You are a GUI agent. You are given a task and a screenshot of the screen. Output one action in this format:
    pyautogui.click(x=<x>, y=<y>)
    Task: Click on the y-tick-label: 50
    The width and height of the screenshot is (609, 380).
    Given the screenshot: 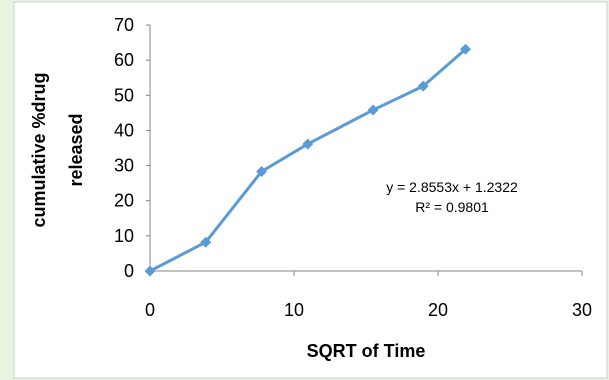 What is the action you would take?
    pyautogui.click(x=124, y=95)
    